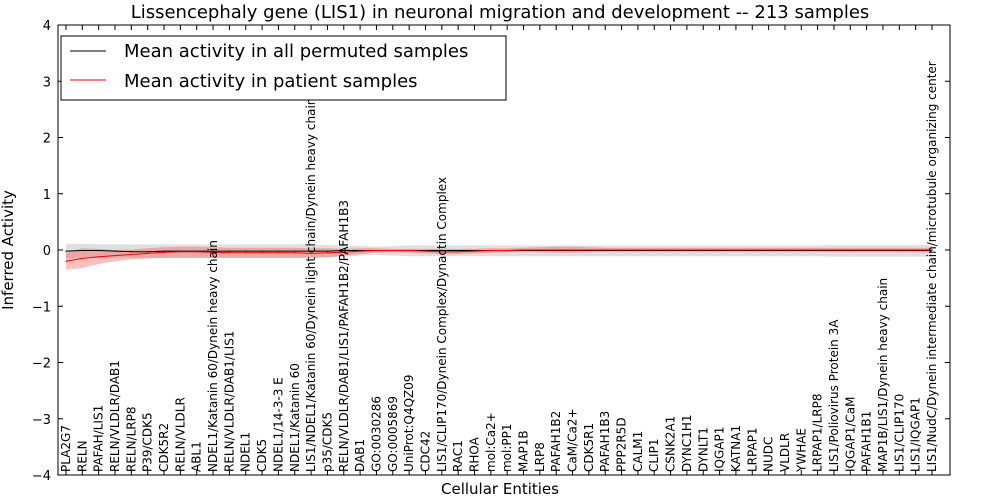  What do you see at coordinates (393, 434) in the screenshot?
I see `category-label: GO:0005869` at bounding box center [393, 434].